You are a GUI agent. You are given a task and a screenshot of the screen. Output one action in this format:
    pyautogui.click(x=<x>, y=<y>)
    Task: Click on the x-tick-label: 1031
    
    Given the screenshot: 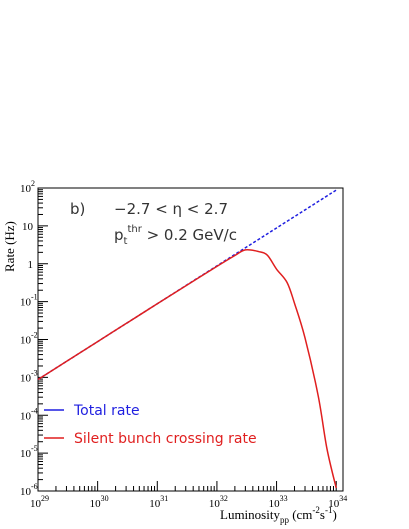 What is the action you would take?
    pyautogui.click(x=158, y=502)
    